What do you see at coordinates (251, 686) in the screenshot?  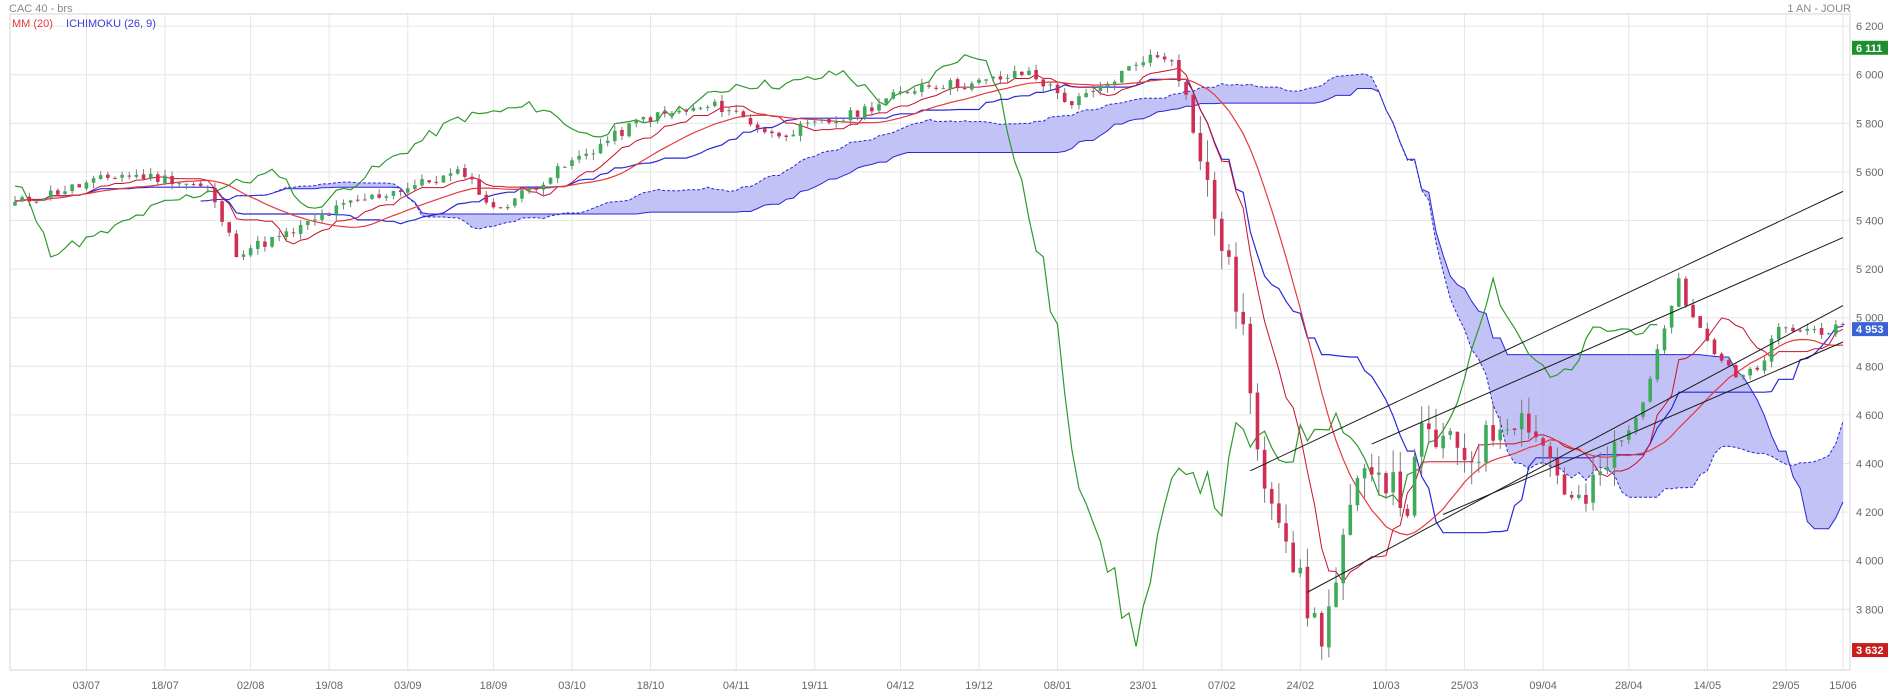 I see `x-tick-label: 02/08` at bounding box center [251, 686].